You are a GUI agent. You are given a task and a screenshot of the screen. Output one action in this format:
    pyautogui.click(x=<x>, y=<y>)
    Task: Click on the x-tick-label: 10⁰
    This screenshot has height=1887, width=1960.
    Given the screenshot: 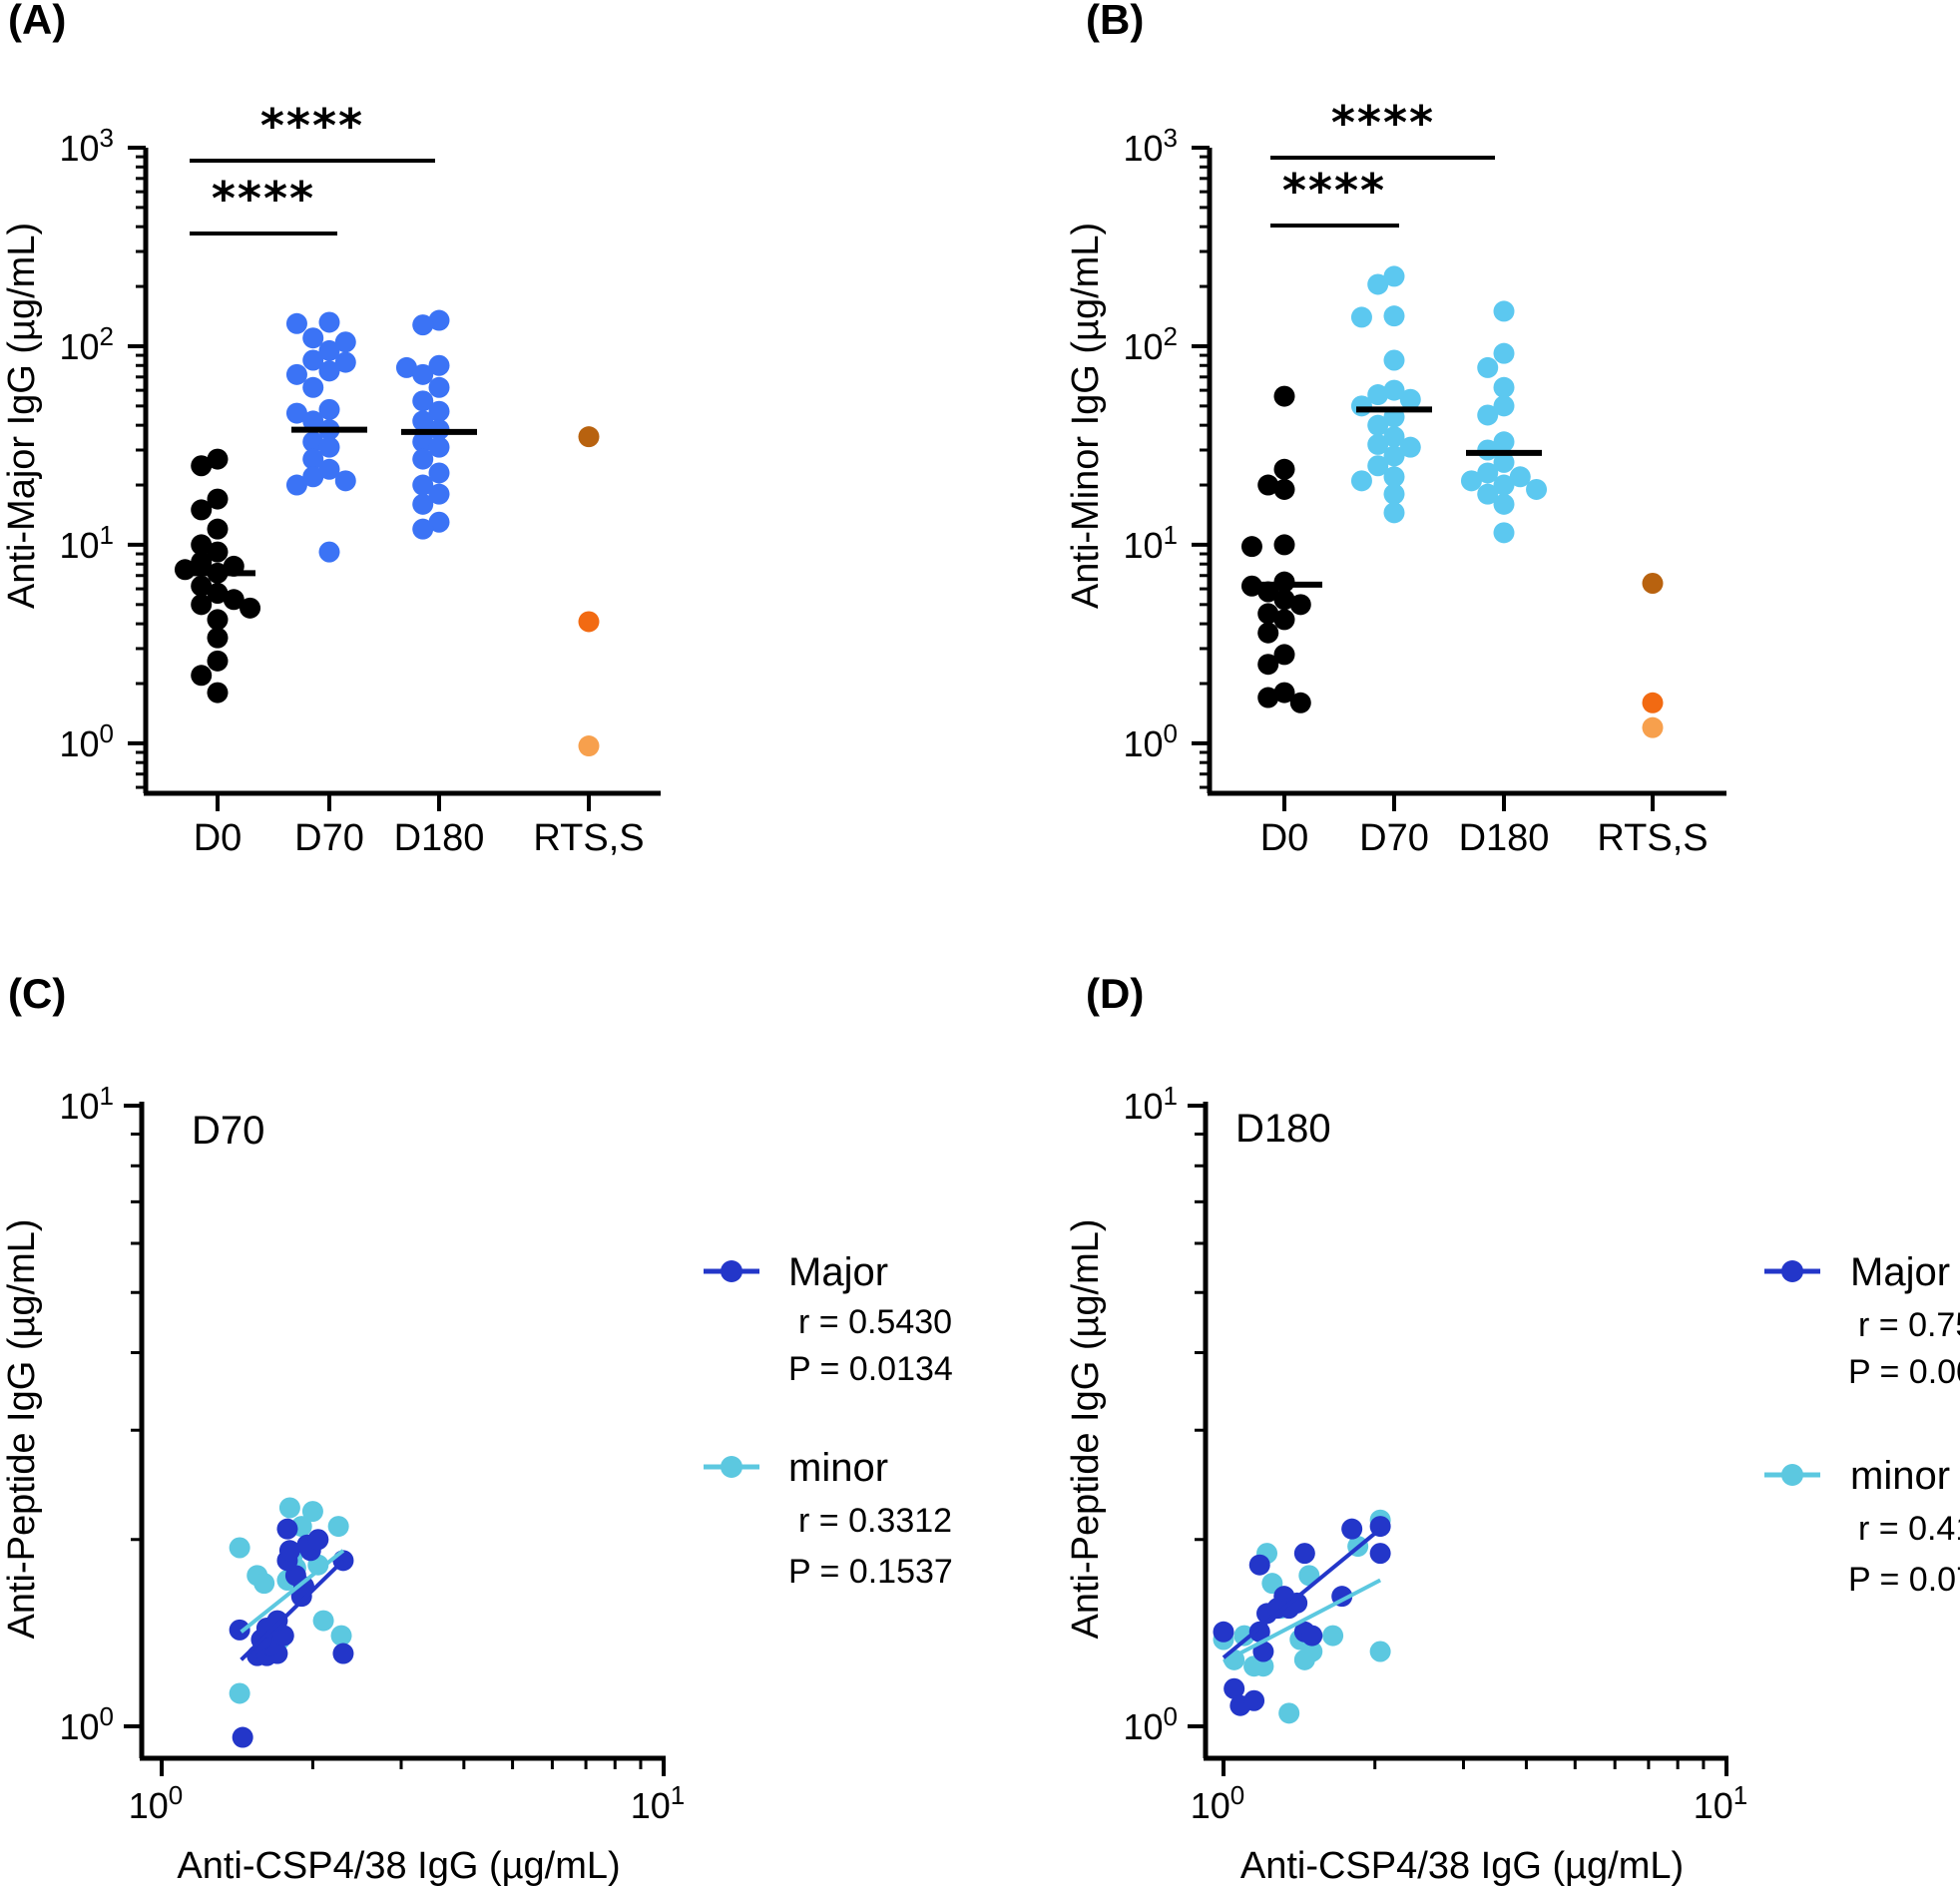 What is the action you would take?
    pyautogui.click(x=1218, y=1803)
    